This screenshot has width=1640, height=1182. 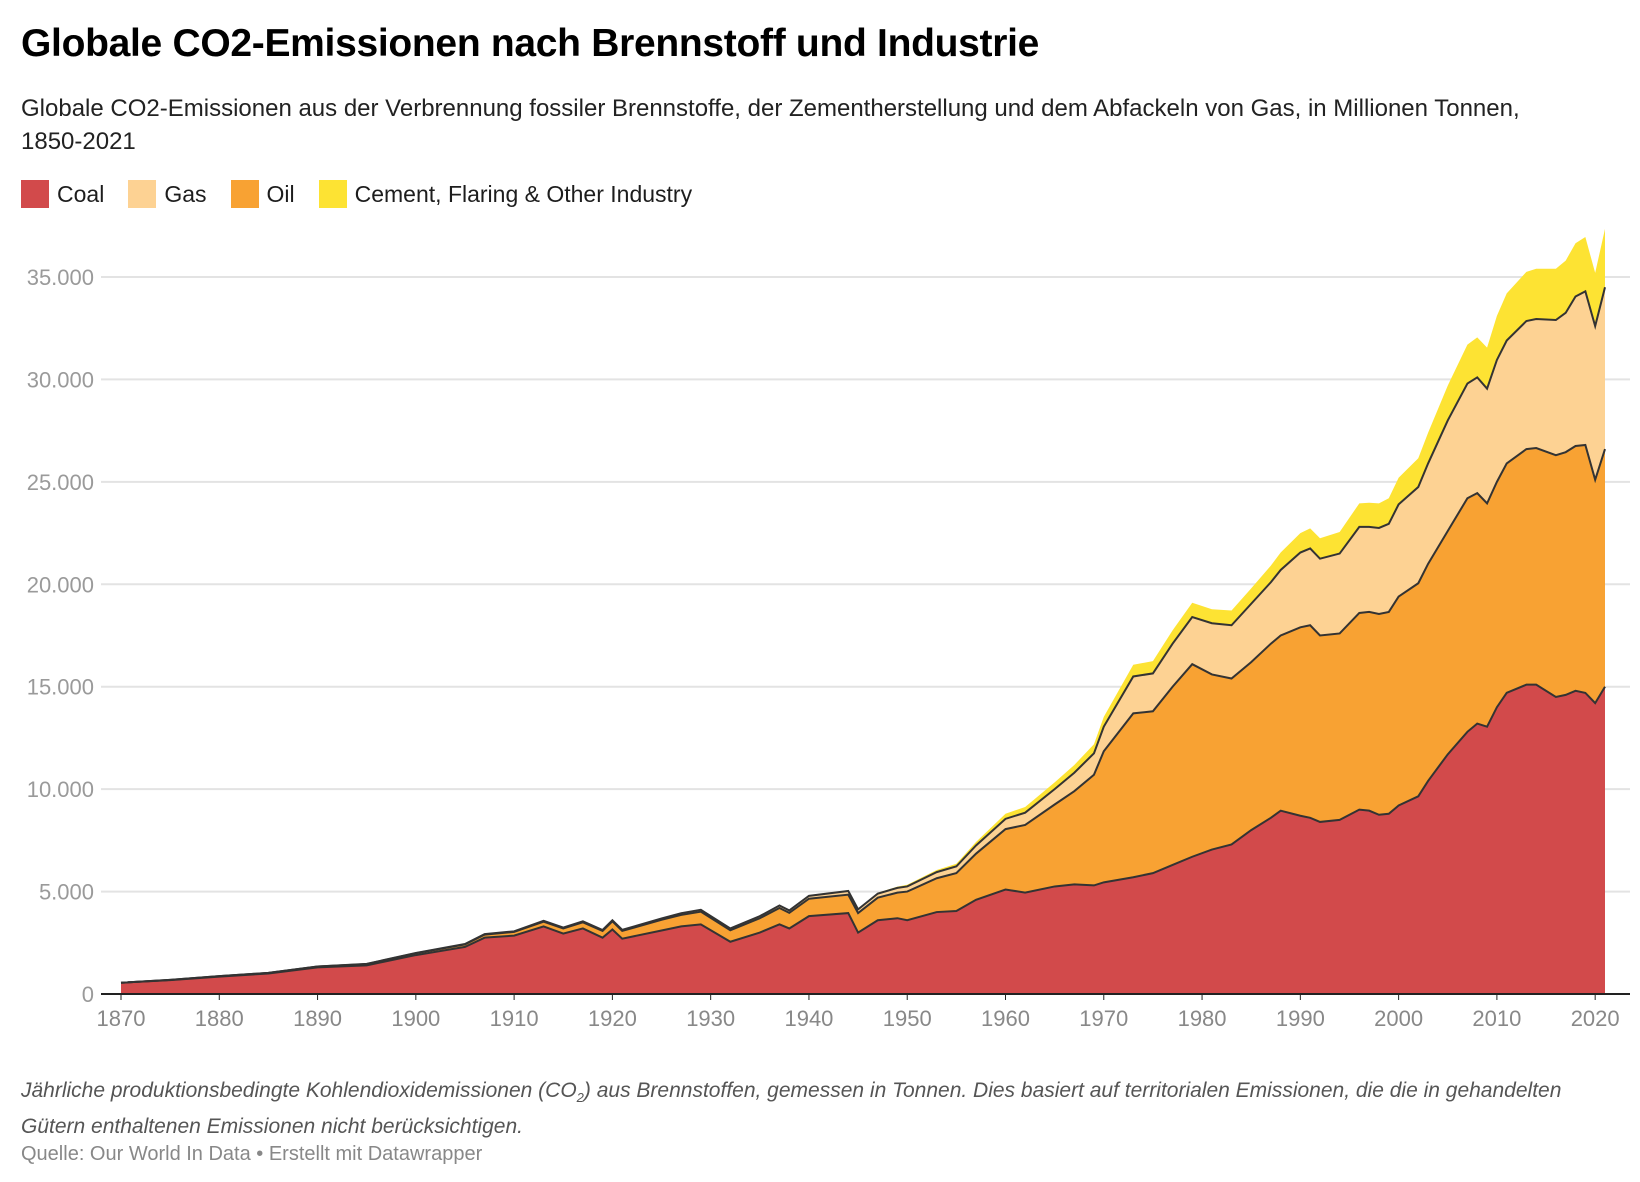 I want to click on y-tick-label: 15.000, so click(x=60, y=687).